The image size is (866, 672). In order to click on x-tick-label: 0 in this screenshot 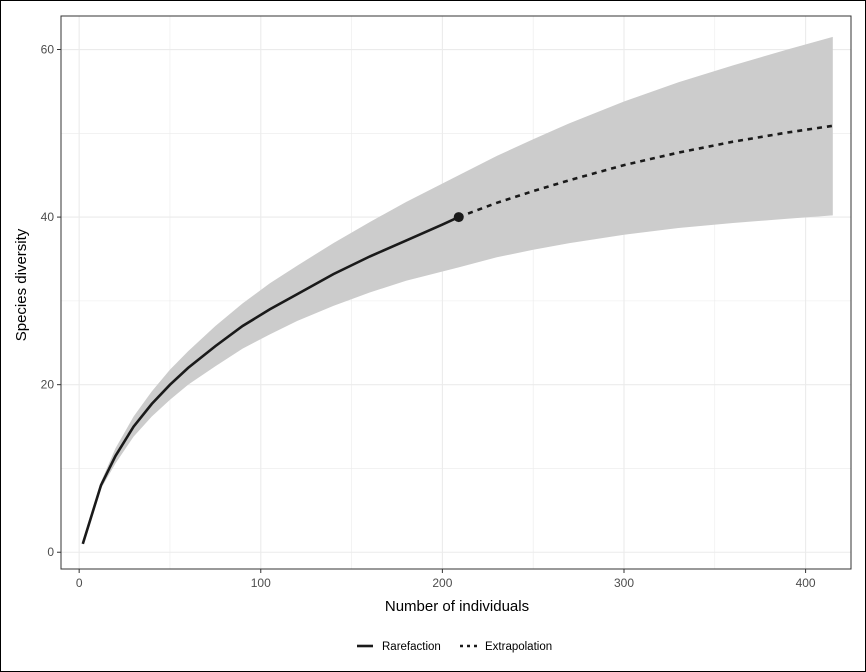, I will do `click(79, 583)`.